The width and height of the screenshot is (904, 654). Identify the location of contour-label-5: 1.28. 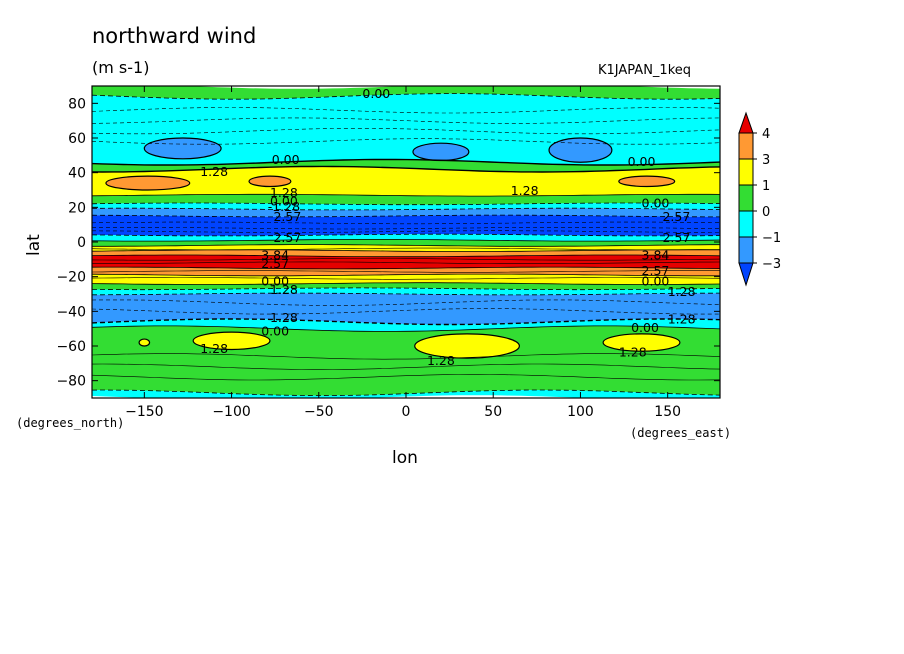
(525, 190).